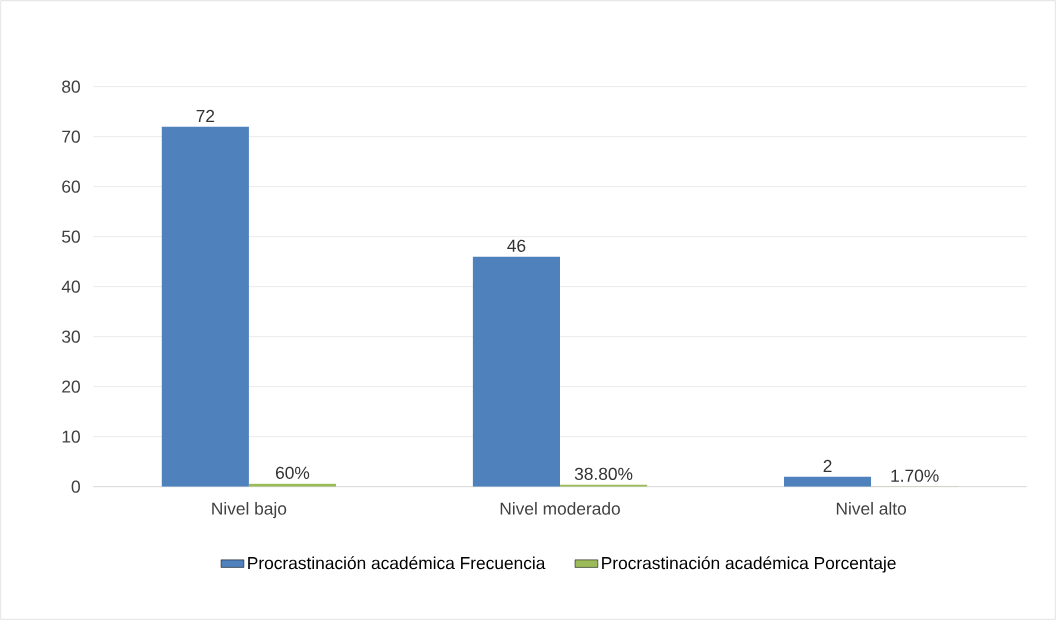  Describe the element at coordinates (827, 465) in the screenshot. I see `data-label: 2` at that location.